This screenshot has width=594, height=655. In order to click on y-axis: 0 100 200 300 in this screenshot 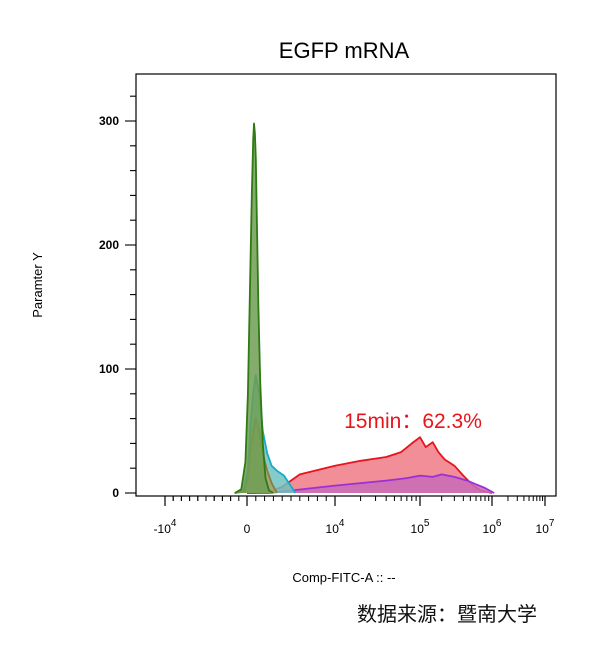, I will do `click(117, 297)`.